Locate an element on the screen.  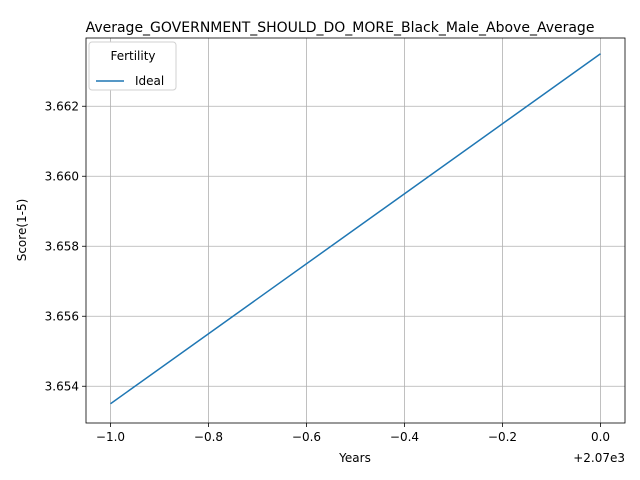
x-tick-label: −0.6 is located at coordinates (306, 437).